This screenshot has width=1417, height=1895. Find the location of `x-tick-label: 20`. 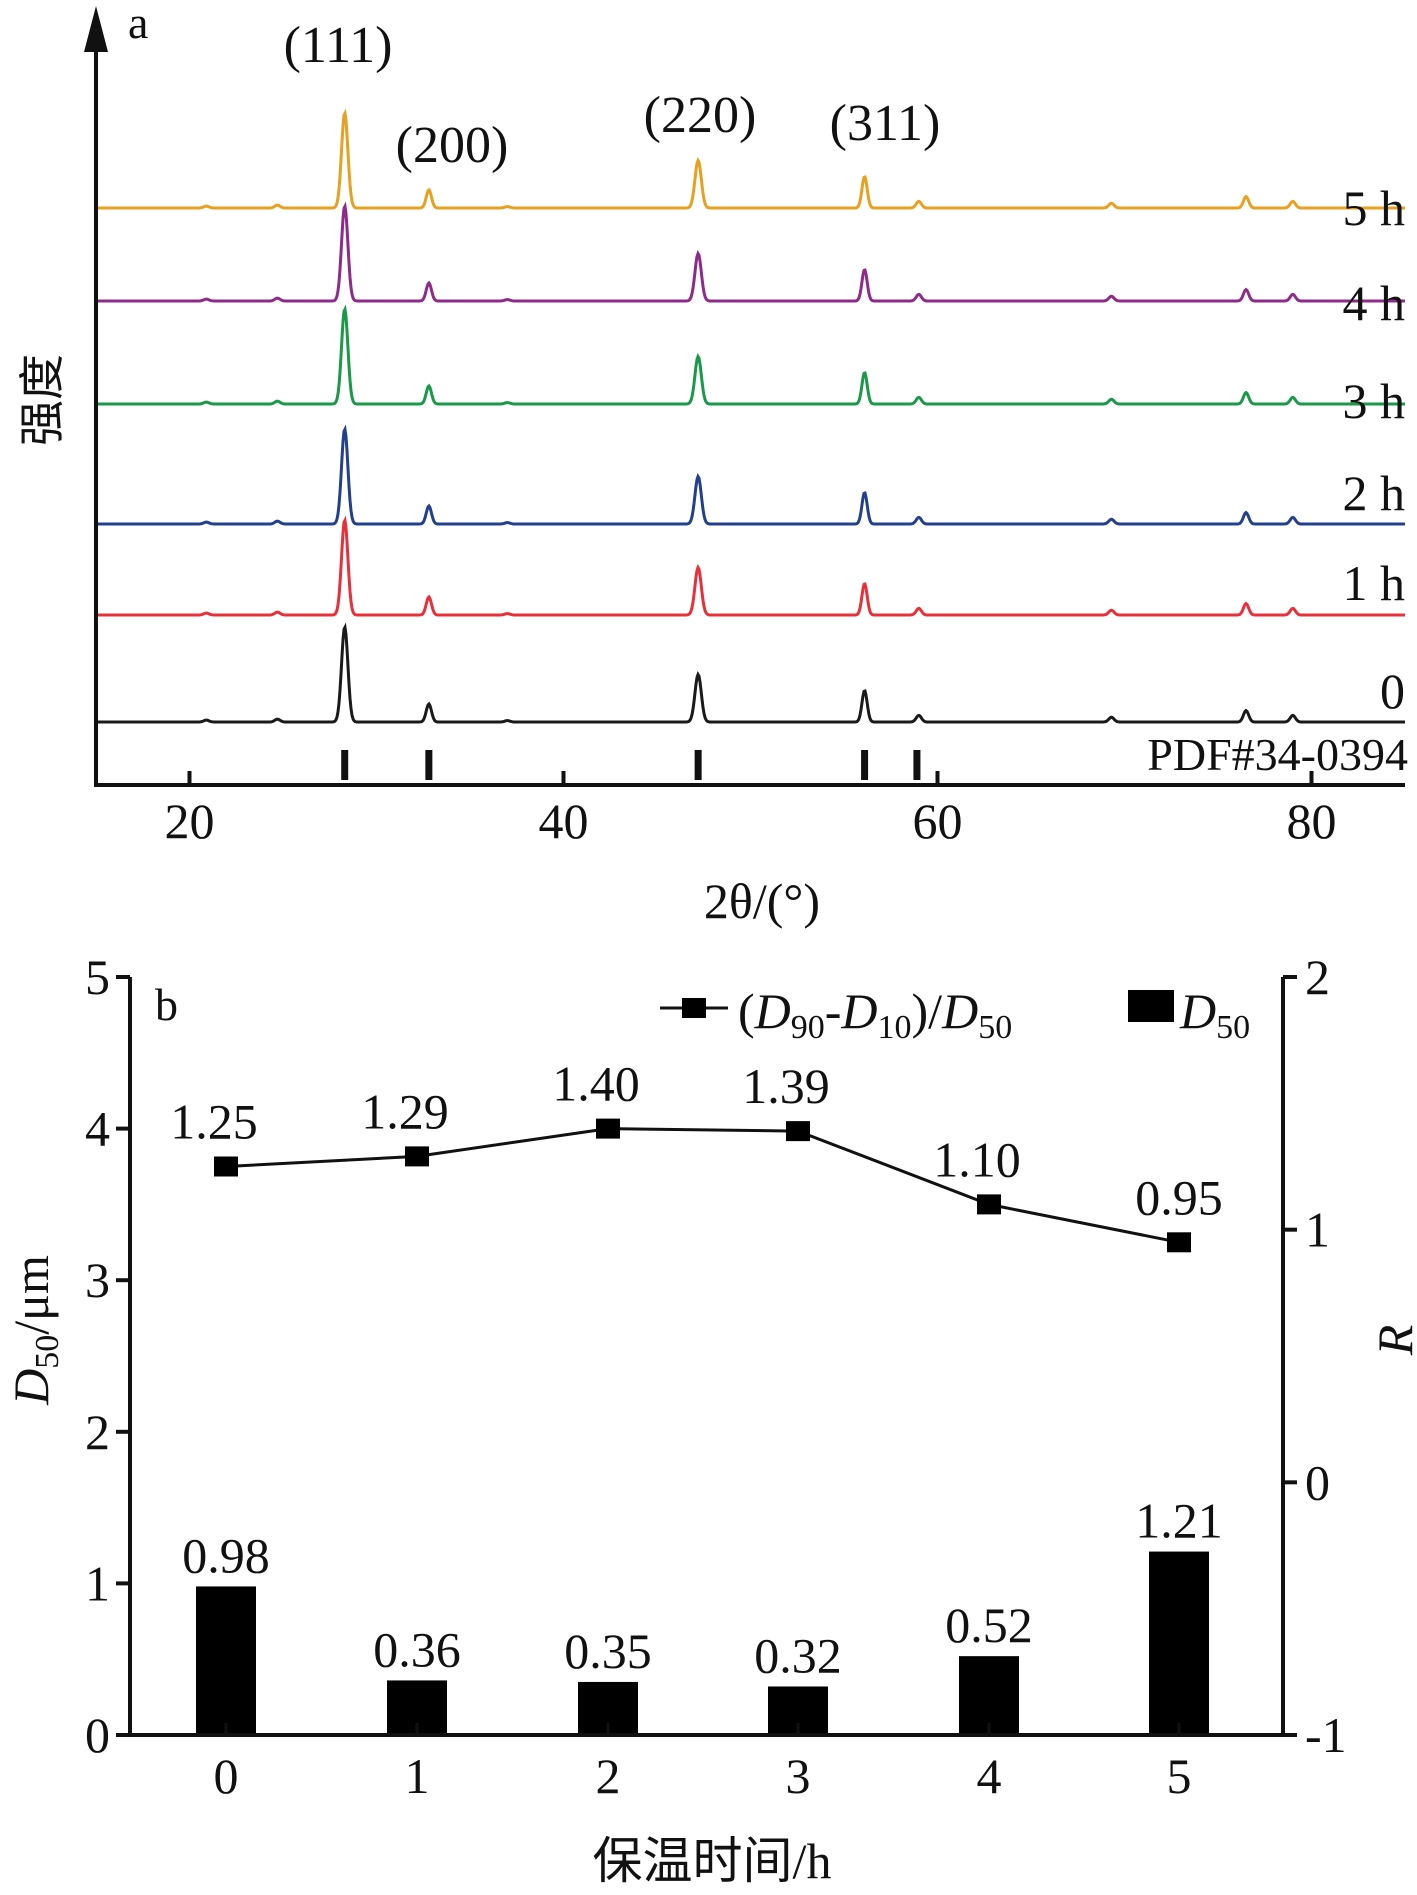

x-tick-label: 20 is located at coordinates (190, 821).